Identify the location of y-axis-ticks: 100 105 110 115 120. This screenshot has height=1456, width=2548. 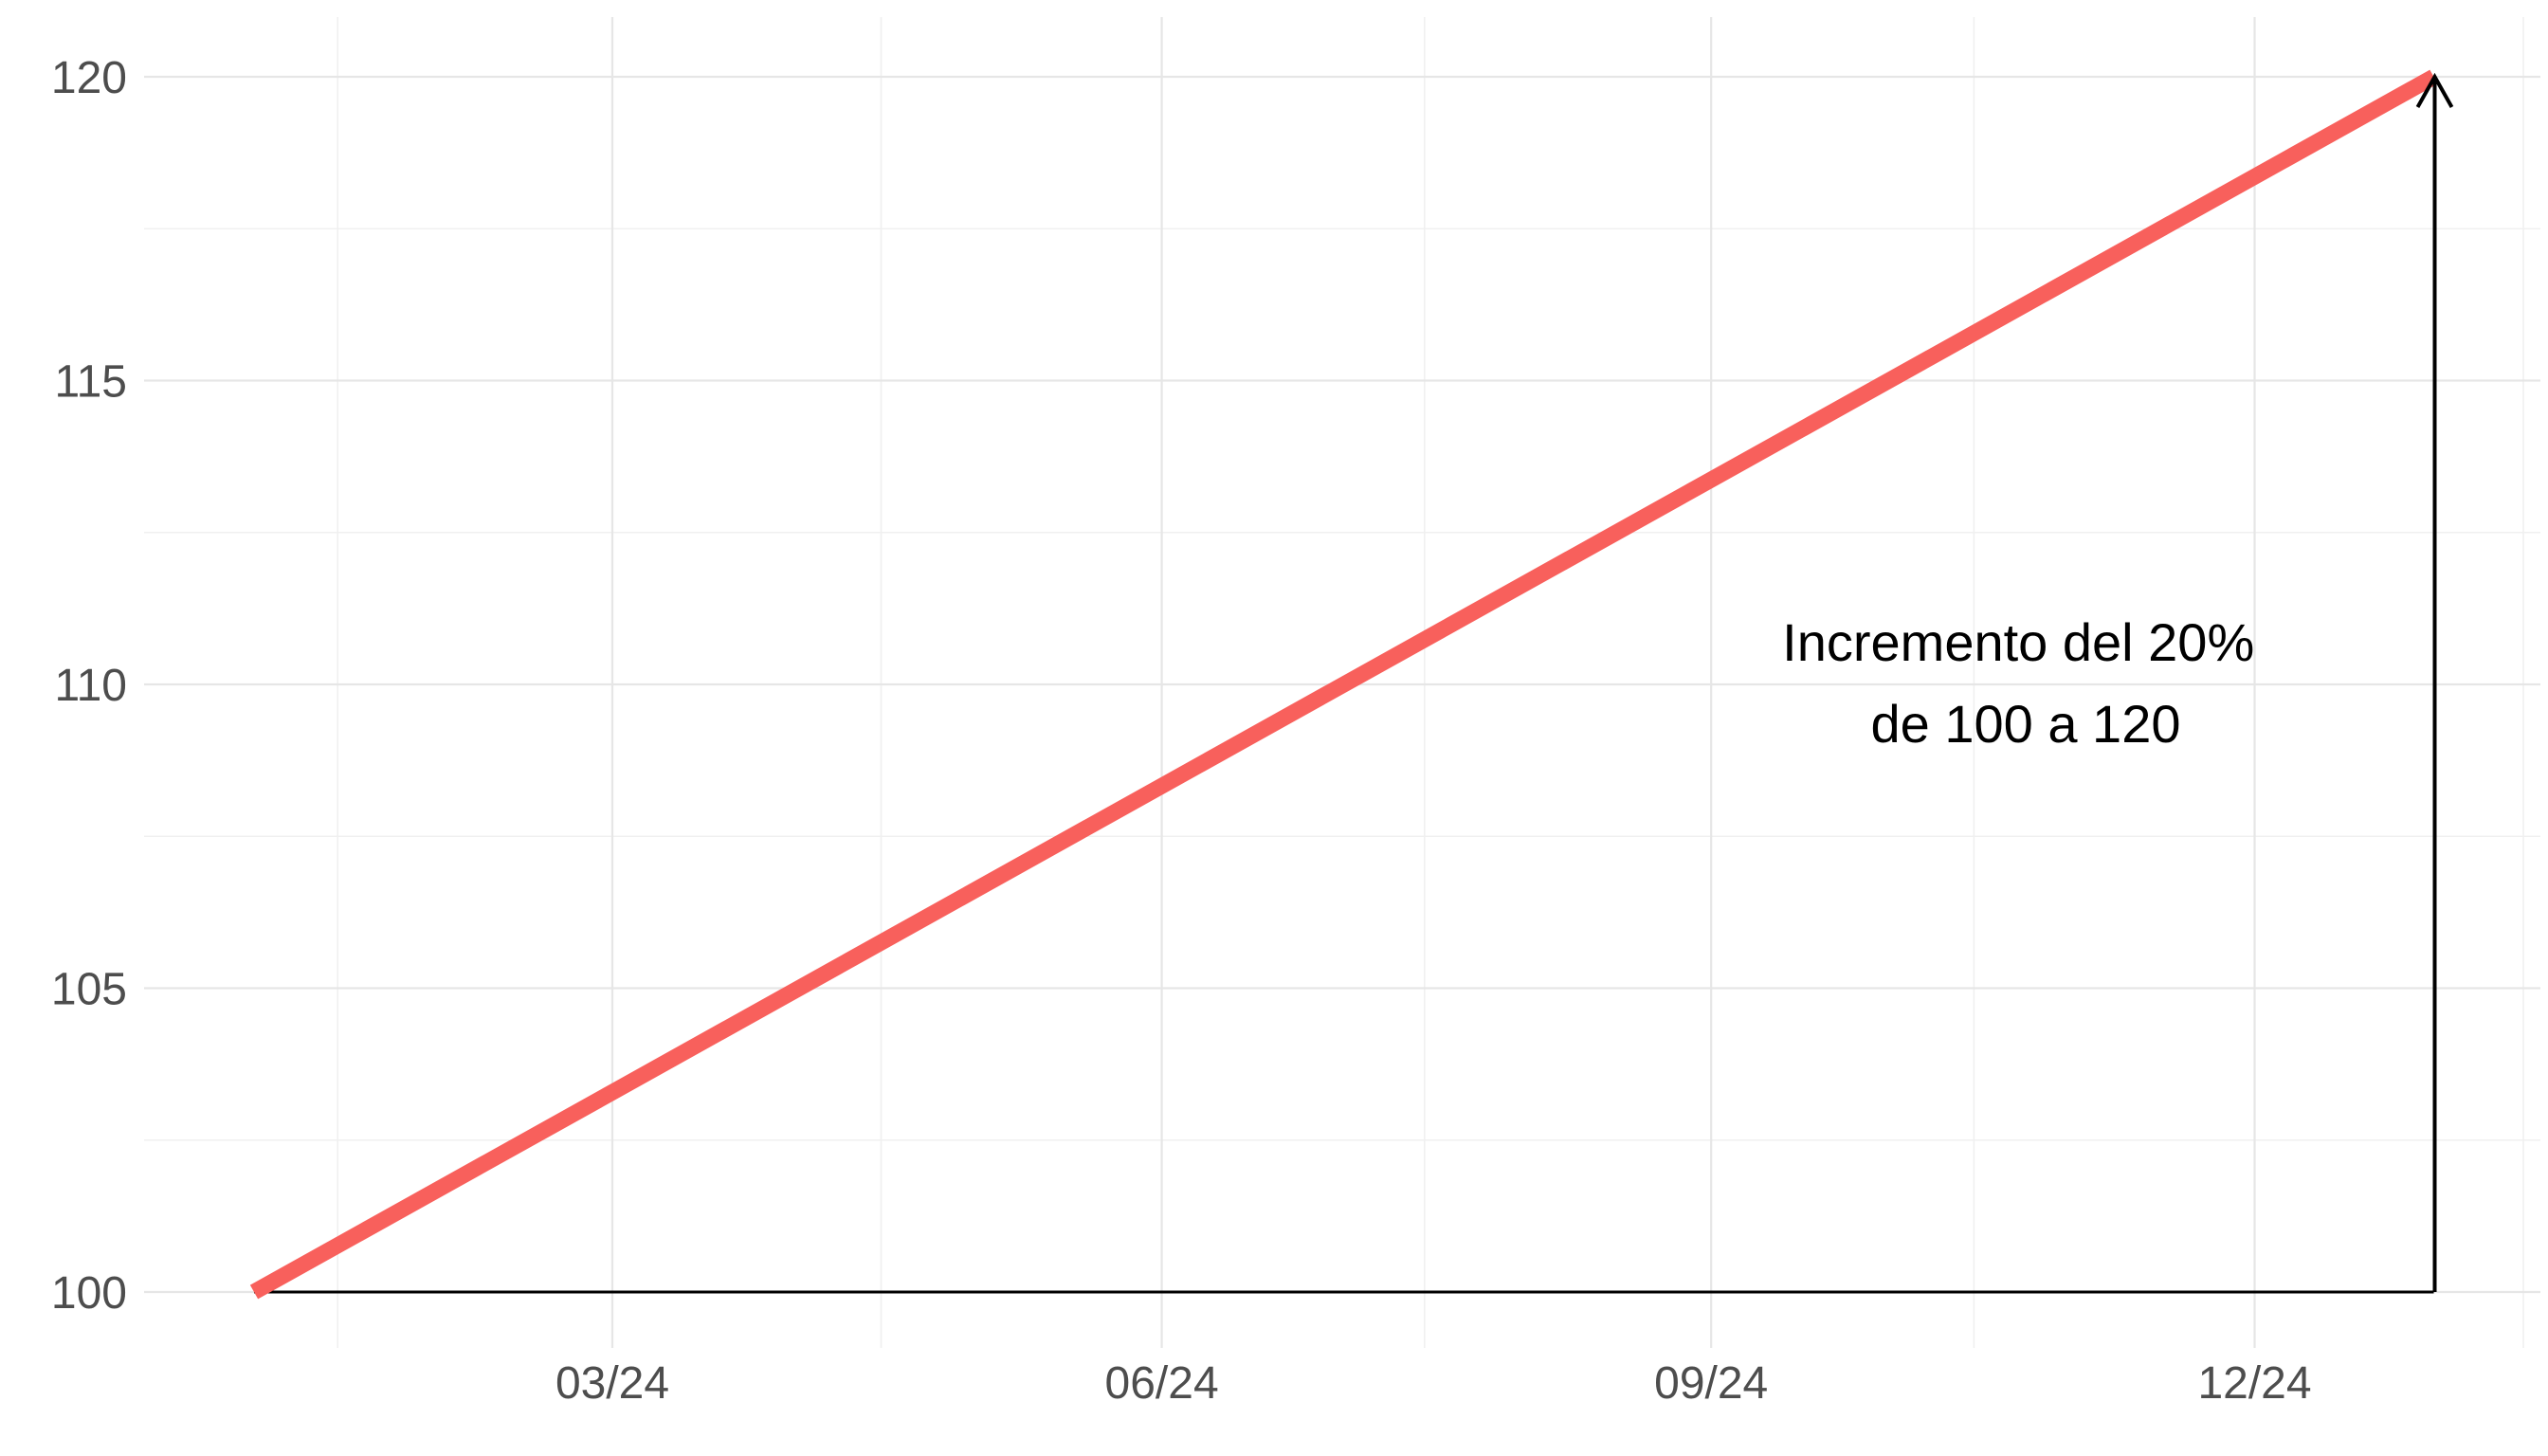
(89, 686).